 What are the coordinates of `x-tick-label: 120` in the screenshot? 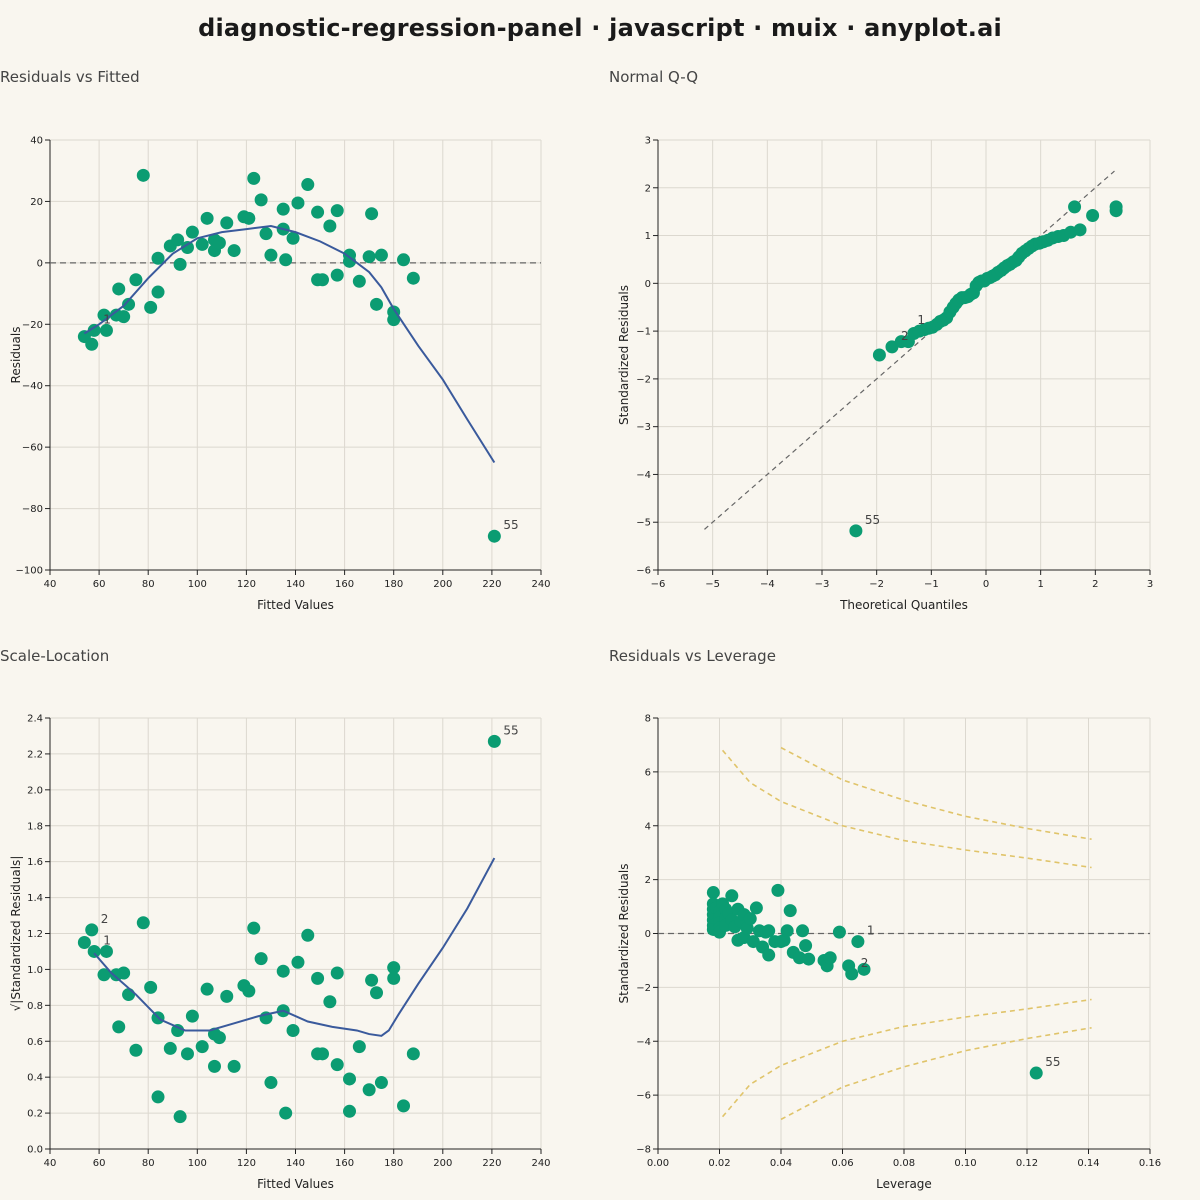 It's located at (246, 584).